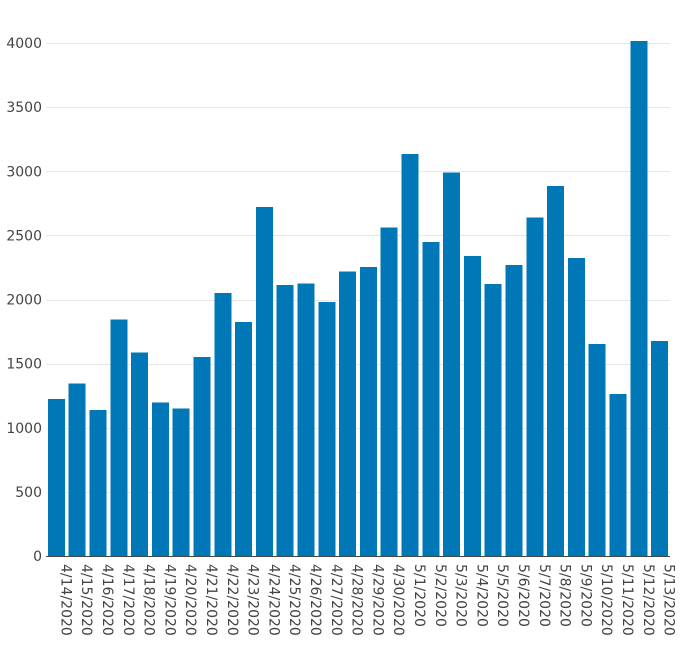 The height and width of the screenshot is (657, 680). Describe the element at coordinates (306, 419) in the screenshot. I see `bar-4-26-2020` at that location.